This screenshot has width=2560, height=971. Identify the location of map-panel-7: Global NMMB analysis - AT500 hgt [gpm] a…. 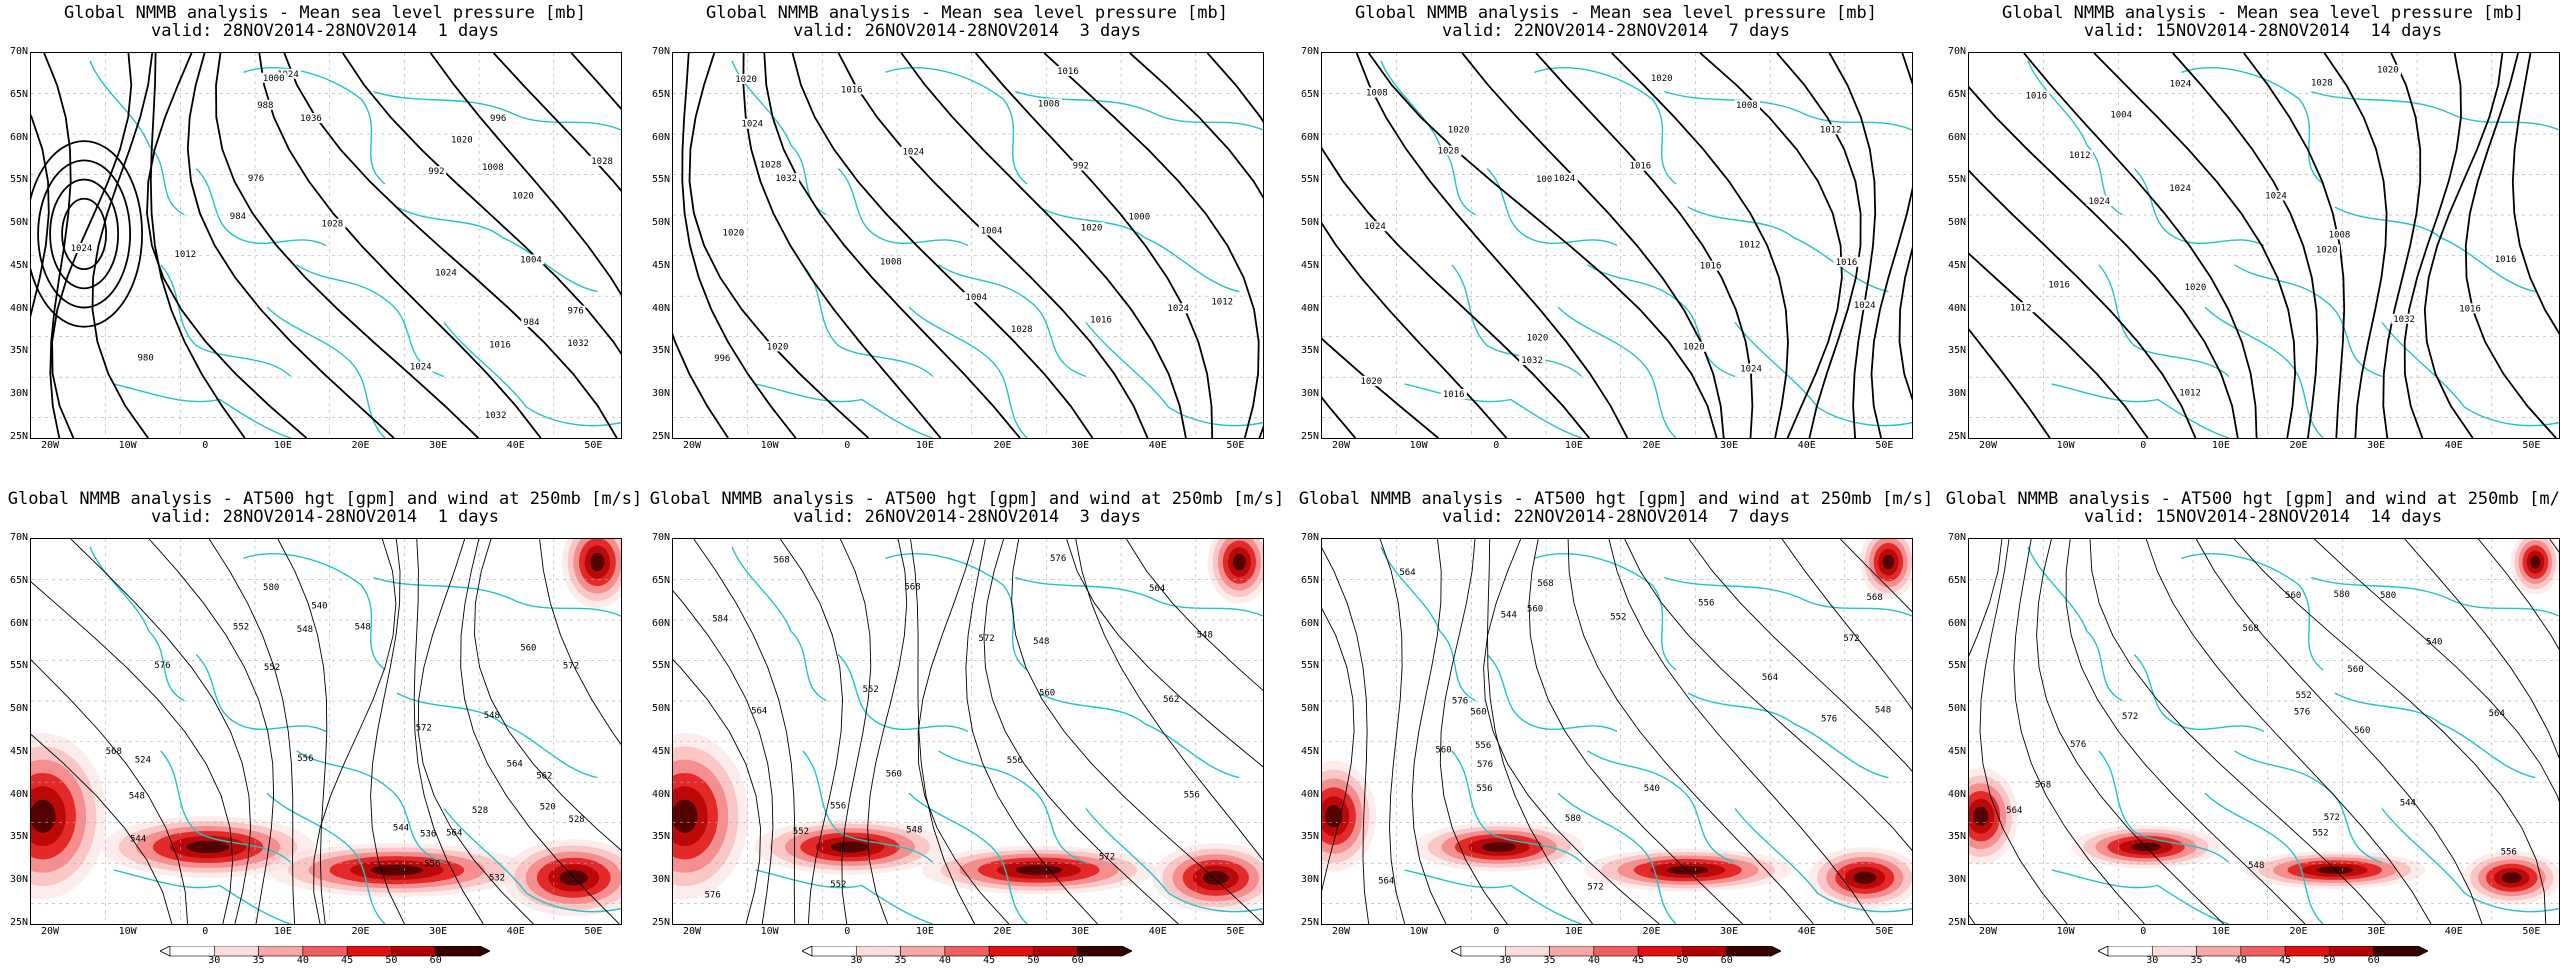
(1616, 726).